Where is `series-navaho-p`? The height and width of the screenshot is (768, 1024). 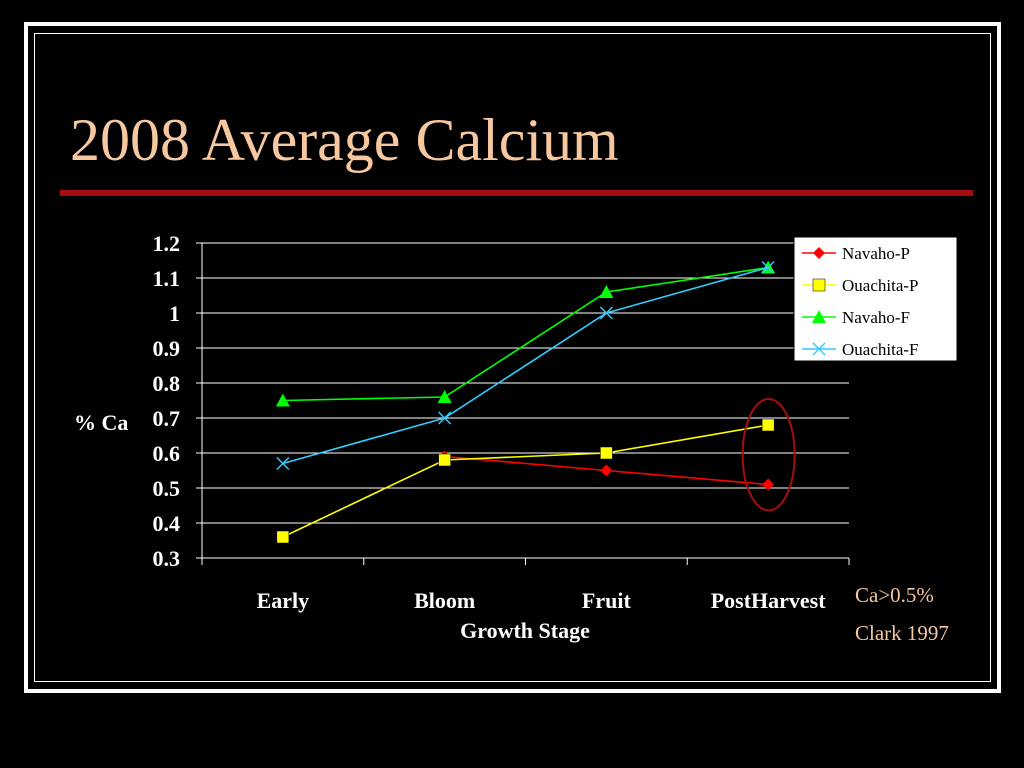
series-navaho-p is located at coordinates (606, 470).